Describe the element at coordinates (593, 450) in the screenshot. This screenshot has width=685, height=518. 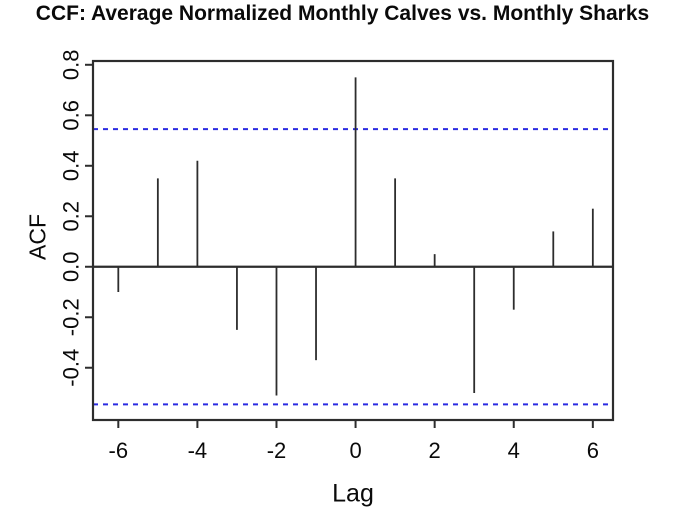
I see `x-tick-label: 6` at that location.